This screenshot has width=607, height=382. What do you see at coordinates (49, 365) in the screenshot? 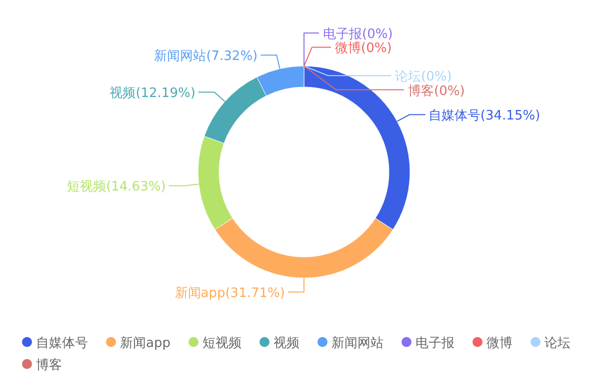
I see `legend-label: 博客` at bounding box center [49, 365].